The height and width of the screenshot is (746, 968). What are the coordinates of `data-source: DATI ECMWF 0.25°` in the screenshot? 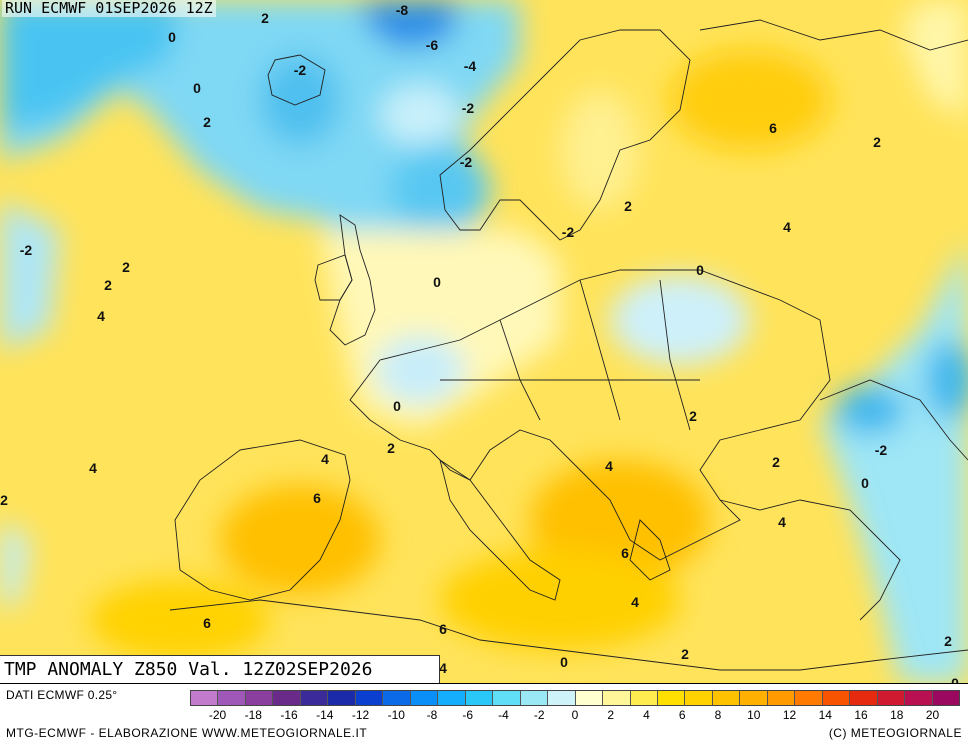 It's located at (62, 695).